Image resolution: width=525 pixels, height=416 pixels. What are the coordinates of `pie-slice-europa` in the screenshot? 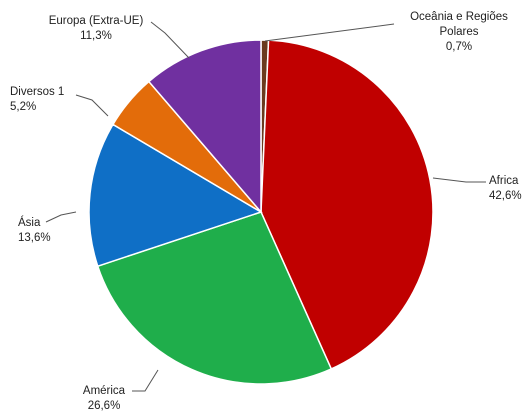 It's located at (204, 127).